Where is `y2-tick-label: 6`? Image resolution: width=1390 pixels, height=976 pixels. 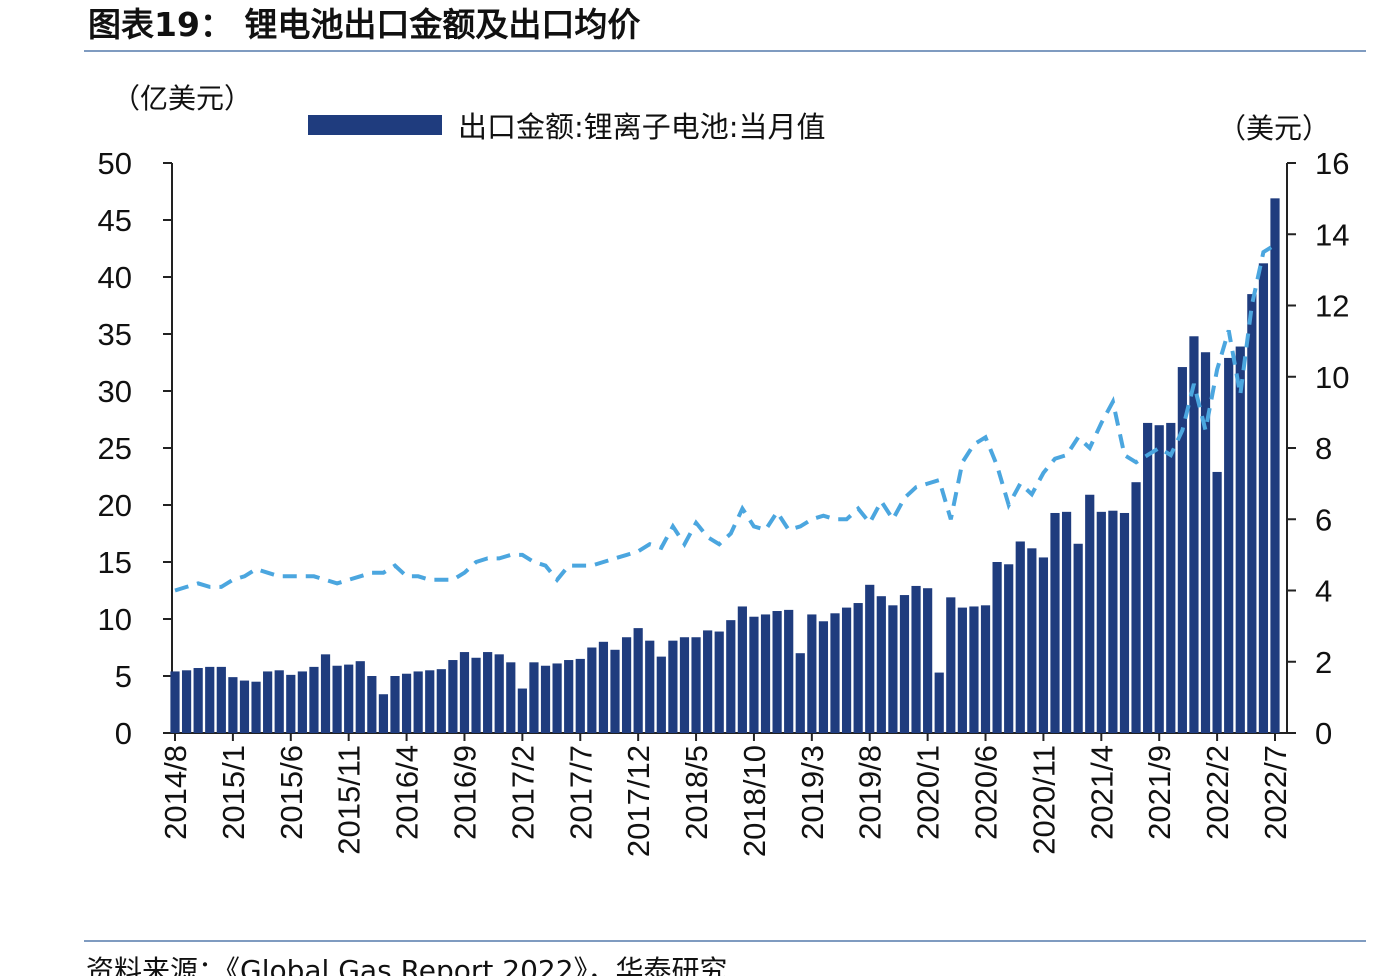 y2-tick-label: 6 is located at coordinates (1323, 519).